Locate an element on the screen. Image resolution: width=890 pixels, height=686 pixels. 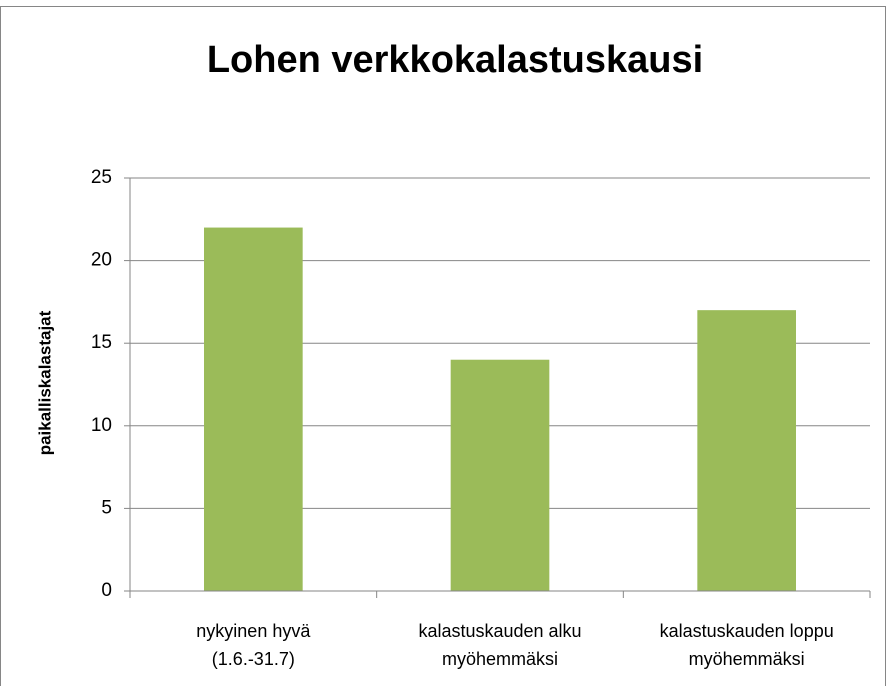
x-tick-label: kalastuskauden alku is located at coordinates (499, 631).